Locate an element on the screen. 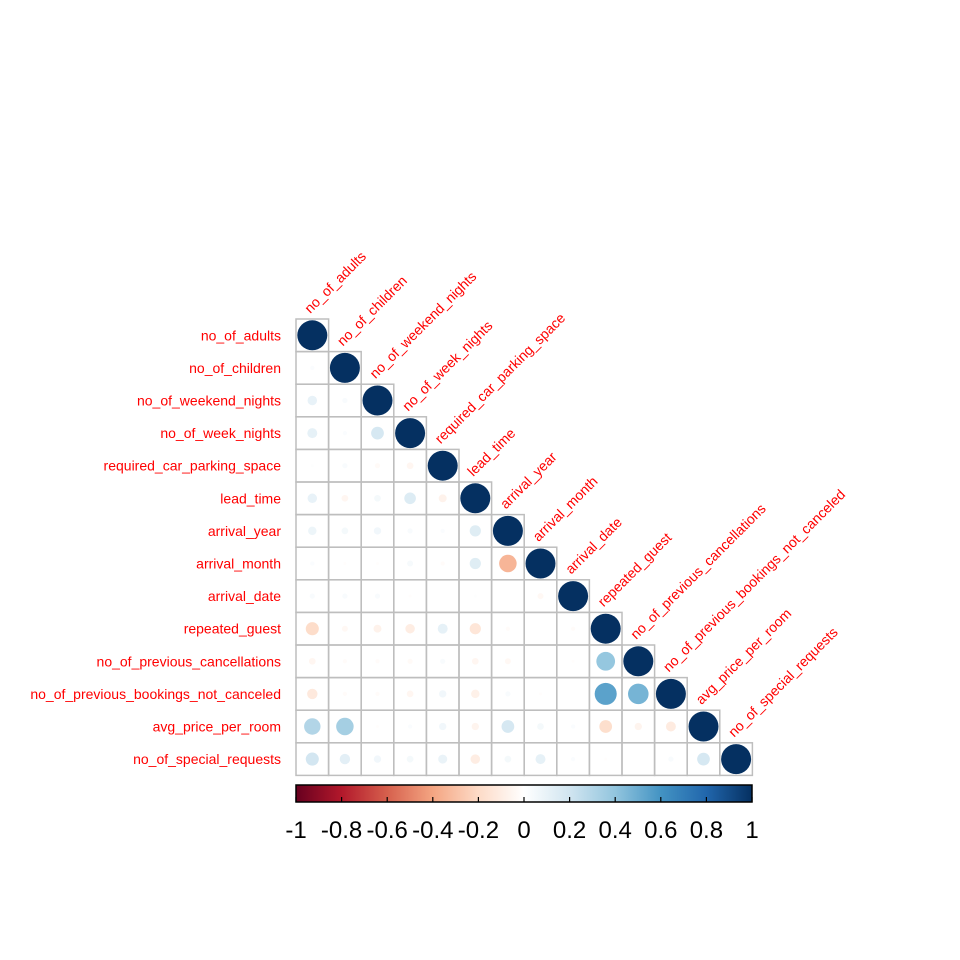  colorbar-tick-label: -1 is located at coordinates (295, 830).